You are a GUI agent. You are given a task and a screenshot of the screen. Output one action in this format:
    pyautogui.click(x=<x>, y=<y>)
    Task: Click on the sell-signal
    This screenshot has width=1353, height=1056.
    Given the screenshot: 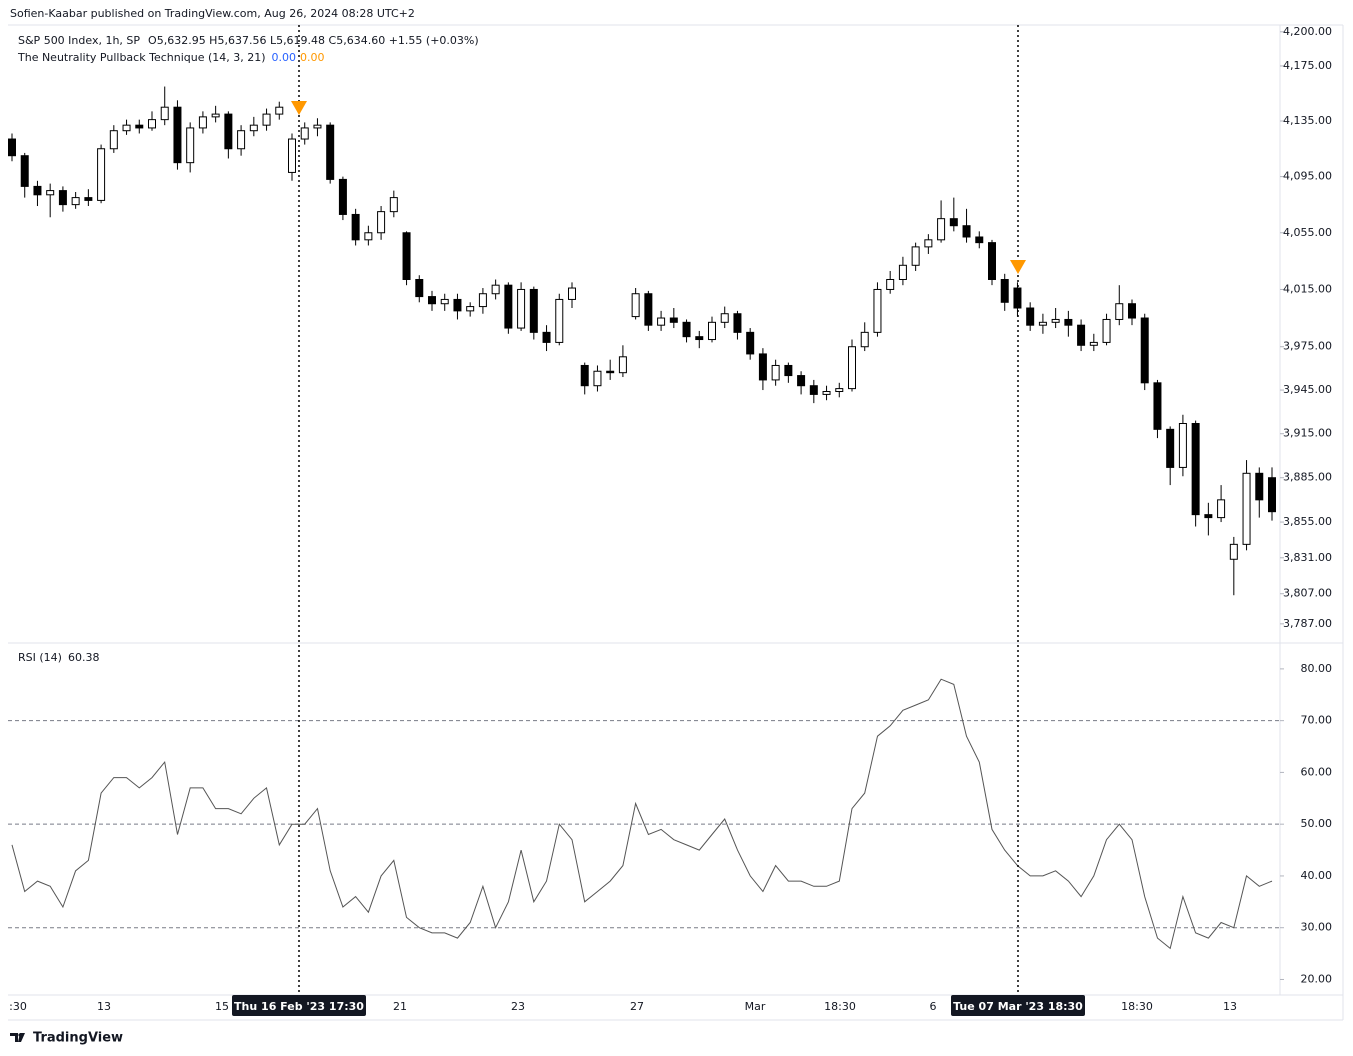 What is the action you would take?
    pyautogui.click(x=299, y=108)
    